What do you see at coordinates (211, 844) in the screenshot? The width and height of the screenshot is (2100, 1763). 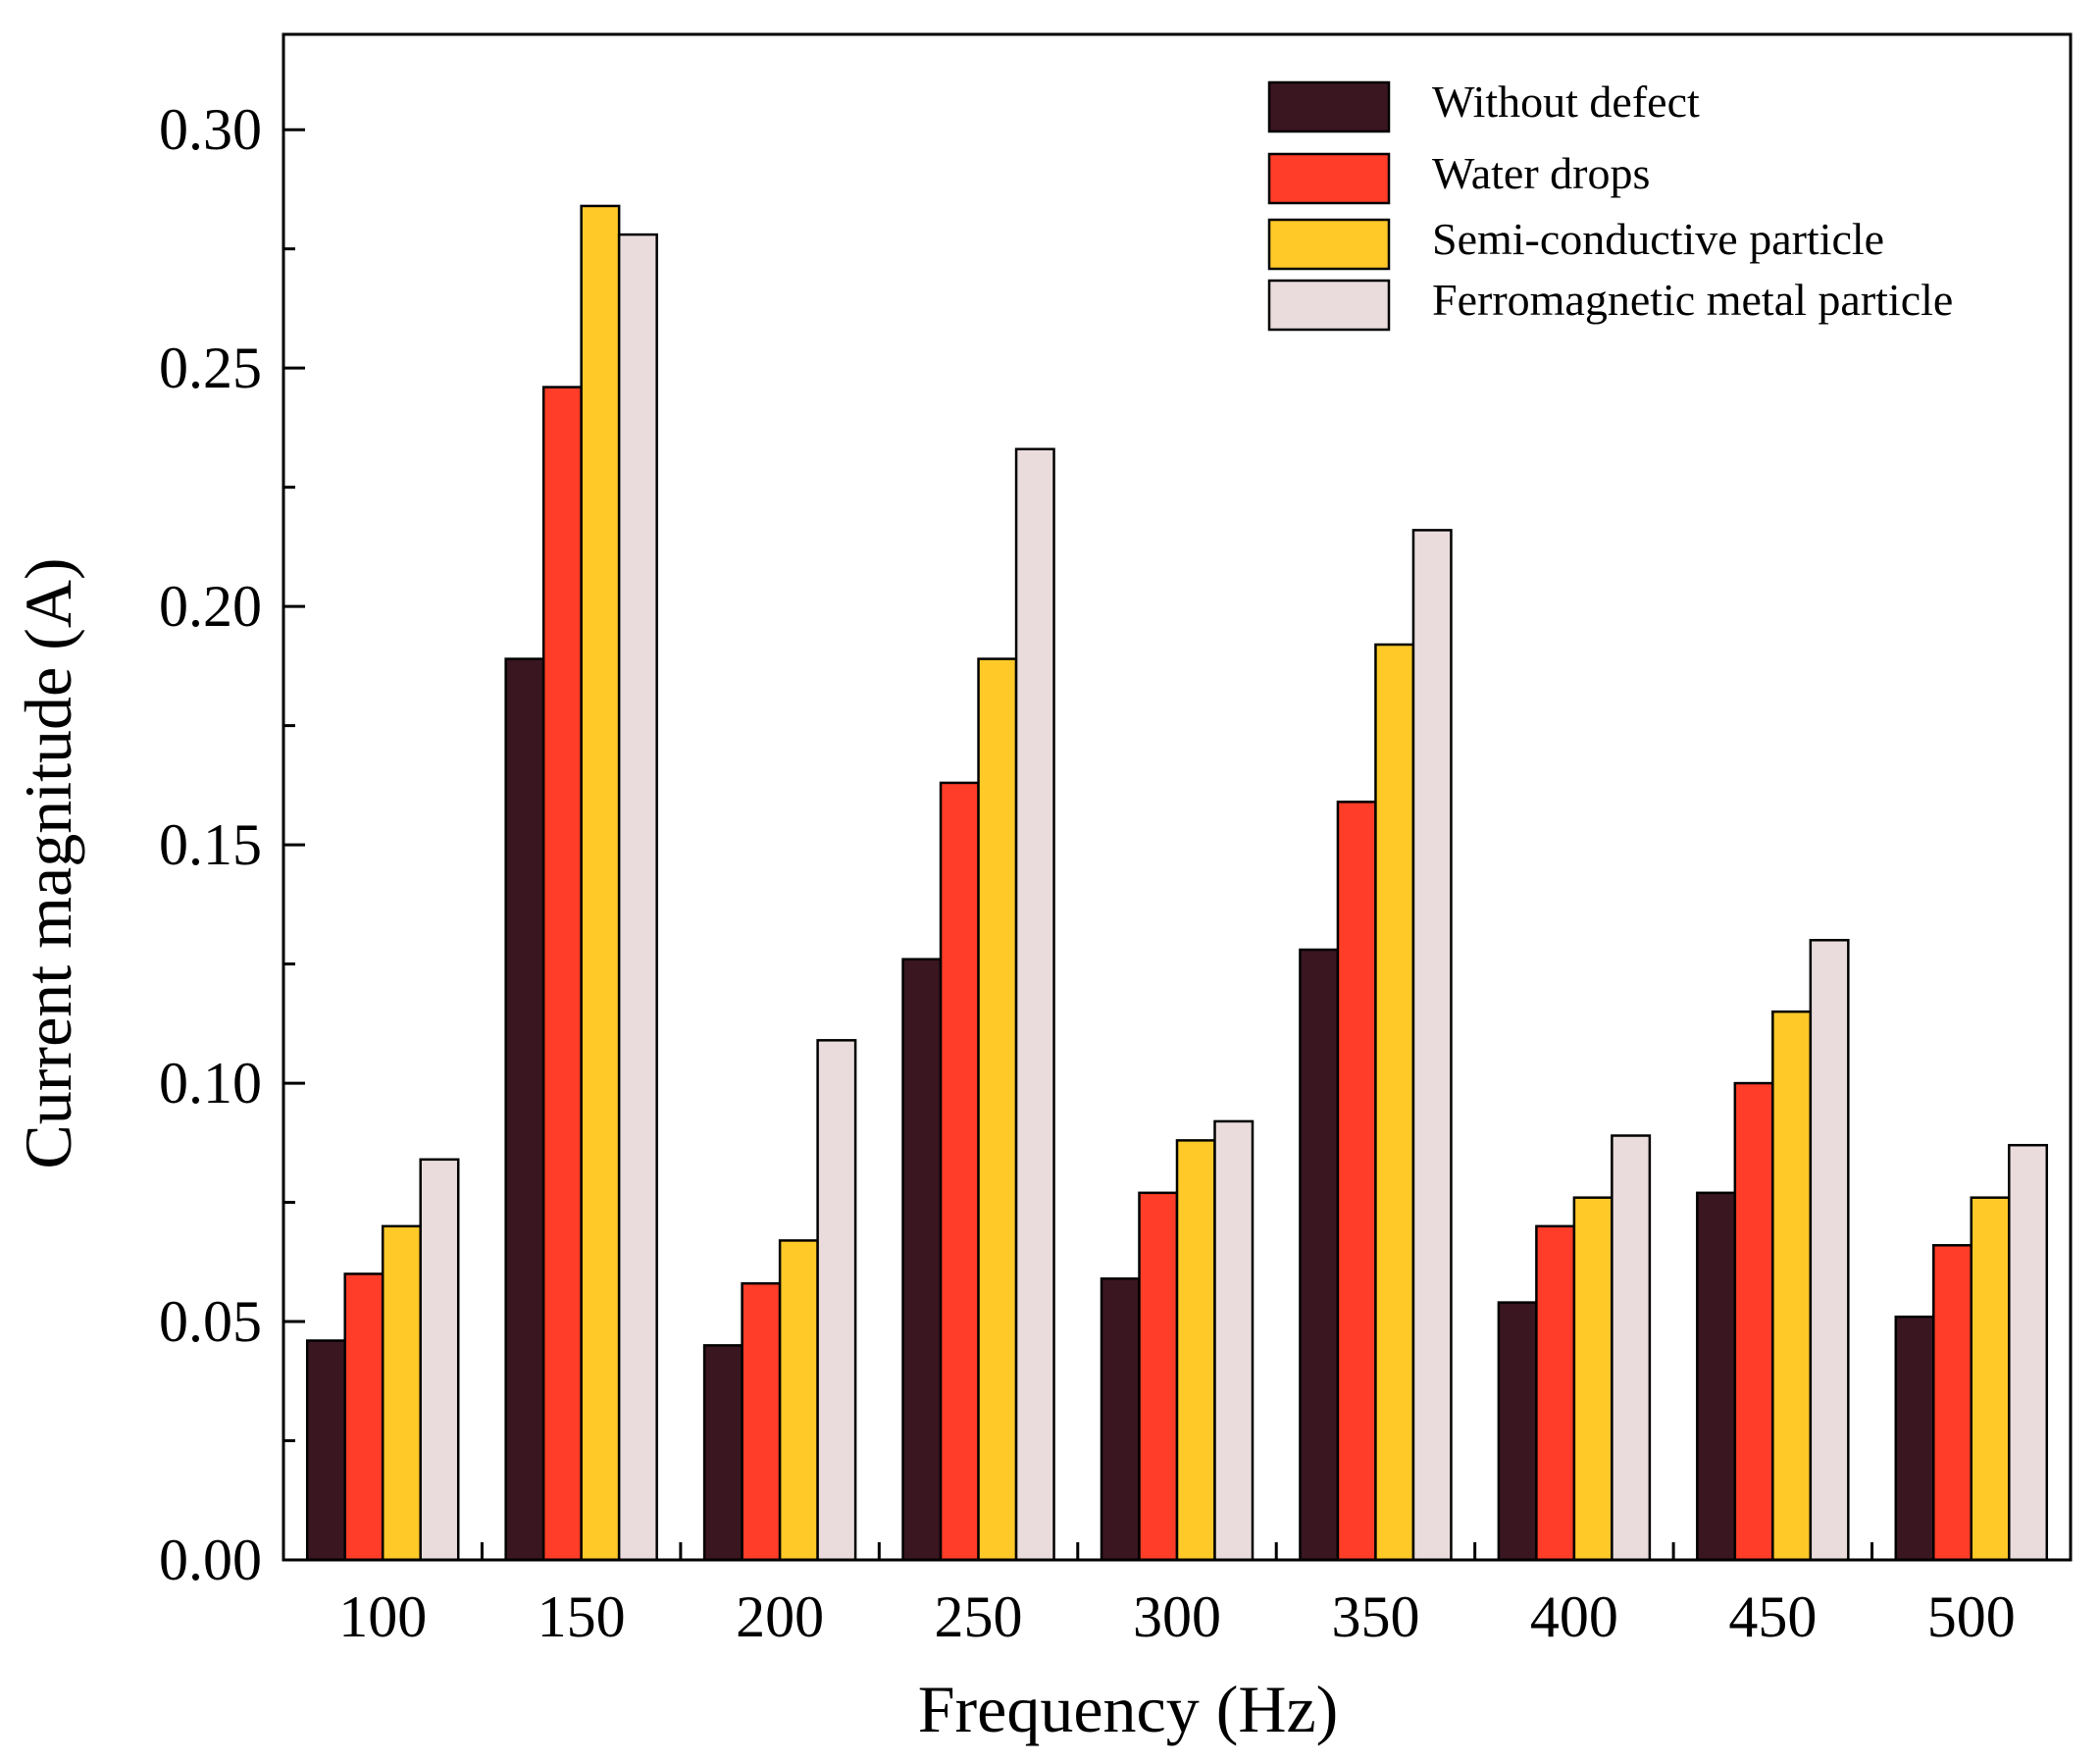 I see `y-tick-label: 0.15` at bounding box center [211, 844].